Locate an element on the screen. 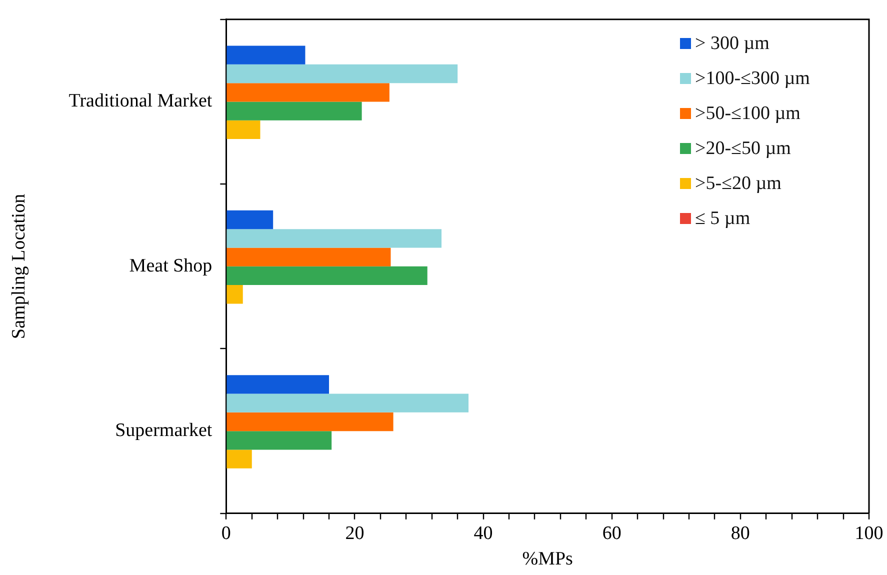  legend-label: >20-≤50 µm is located at coordinates (743, 149).